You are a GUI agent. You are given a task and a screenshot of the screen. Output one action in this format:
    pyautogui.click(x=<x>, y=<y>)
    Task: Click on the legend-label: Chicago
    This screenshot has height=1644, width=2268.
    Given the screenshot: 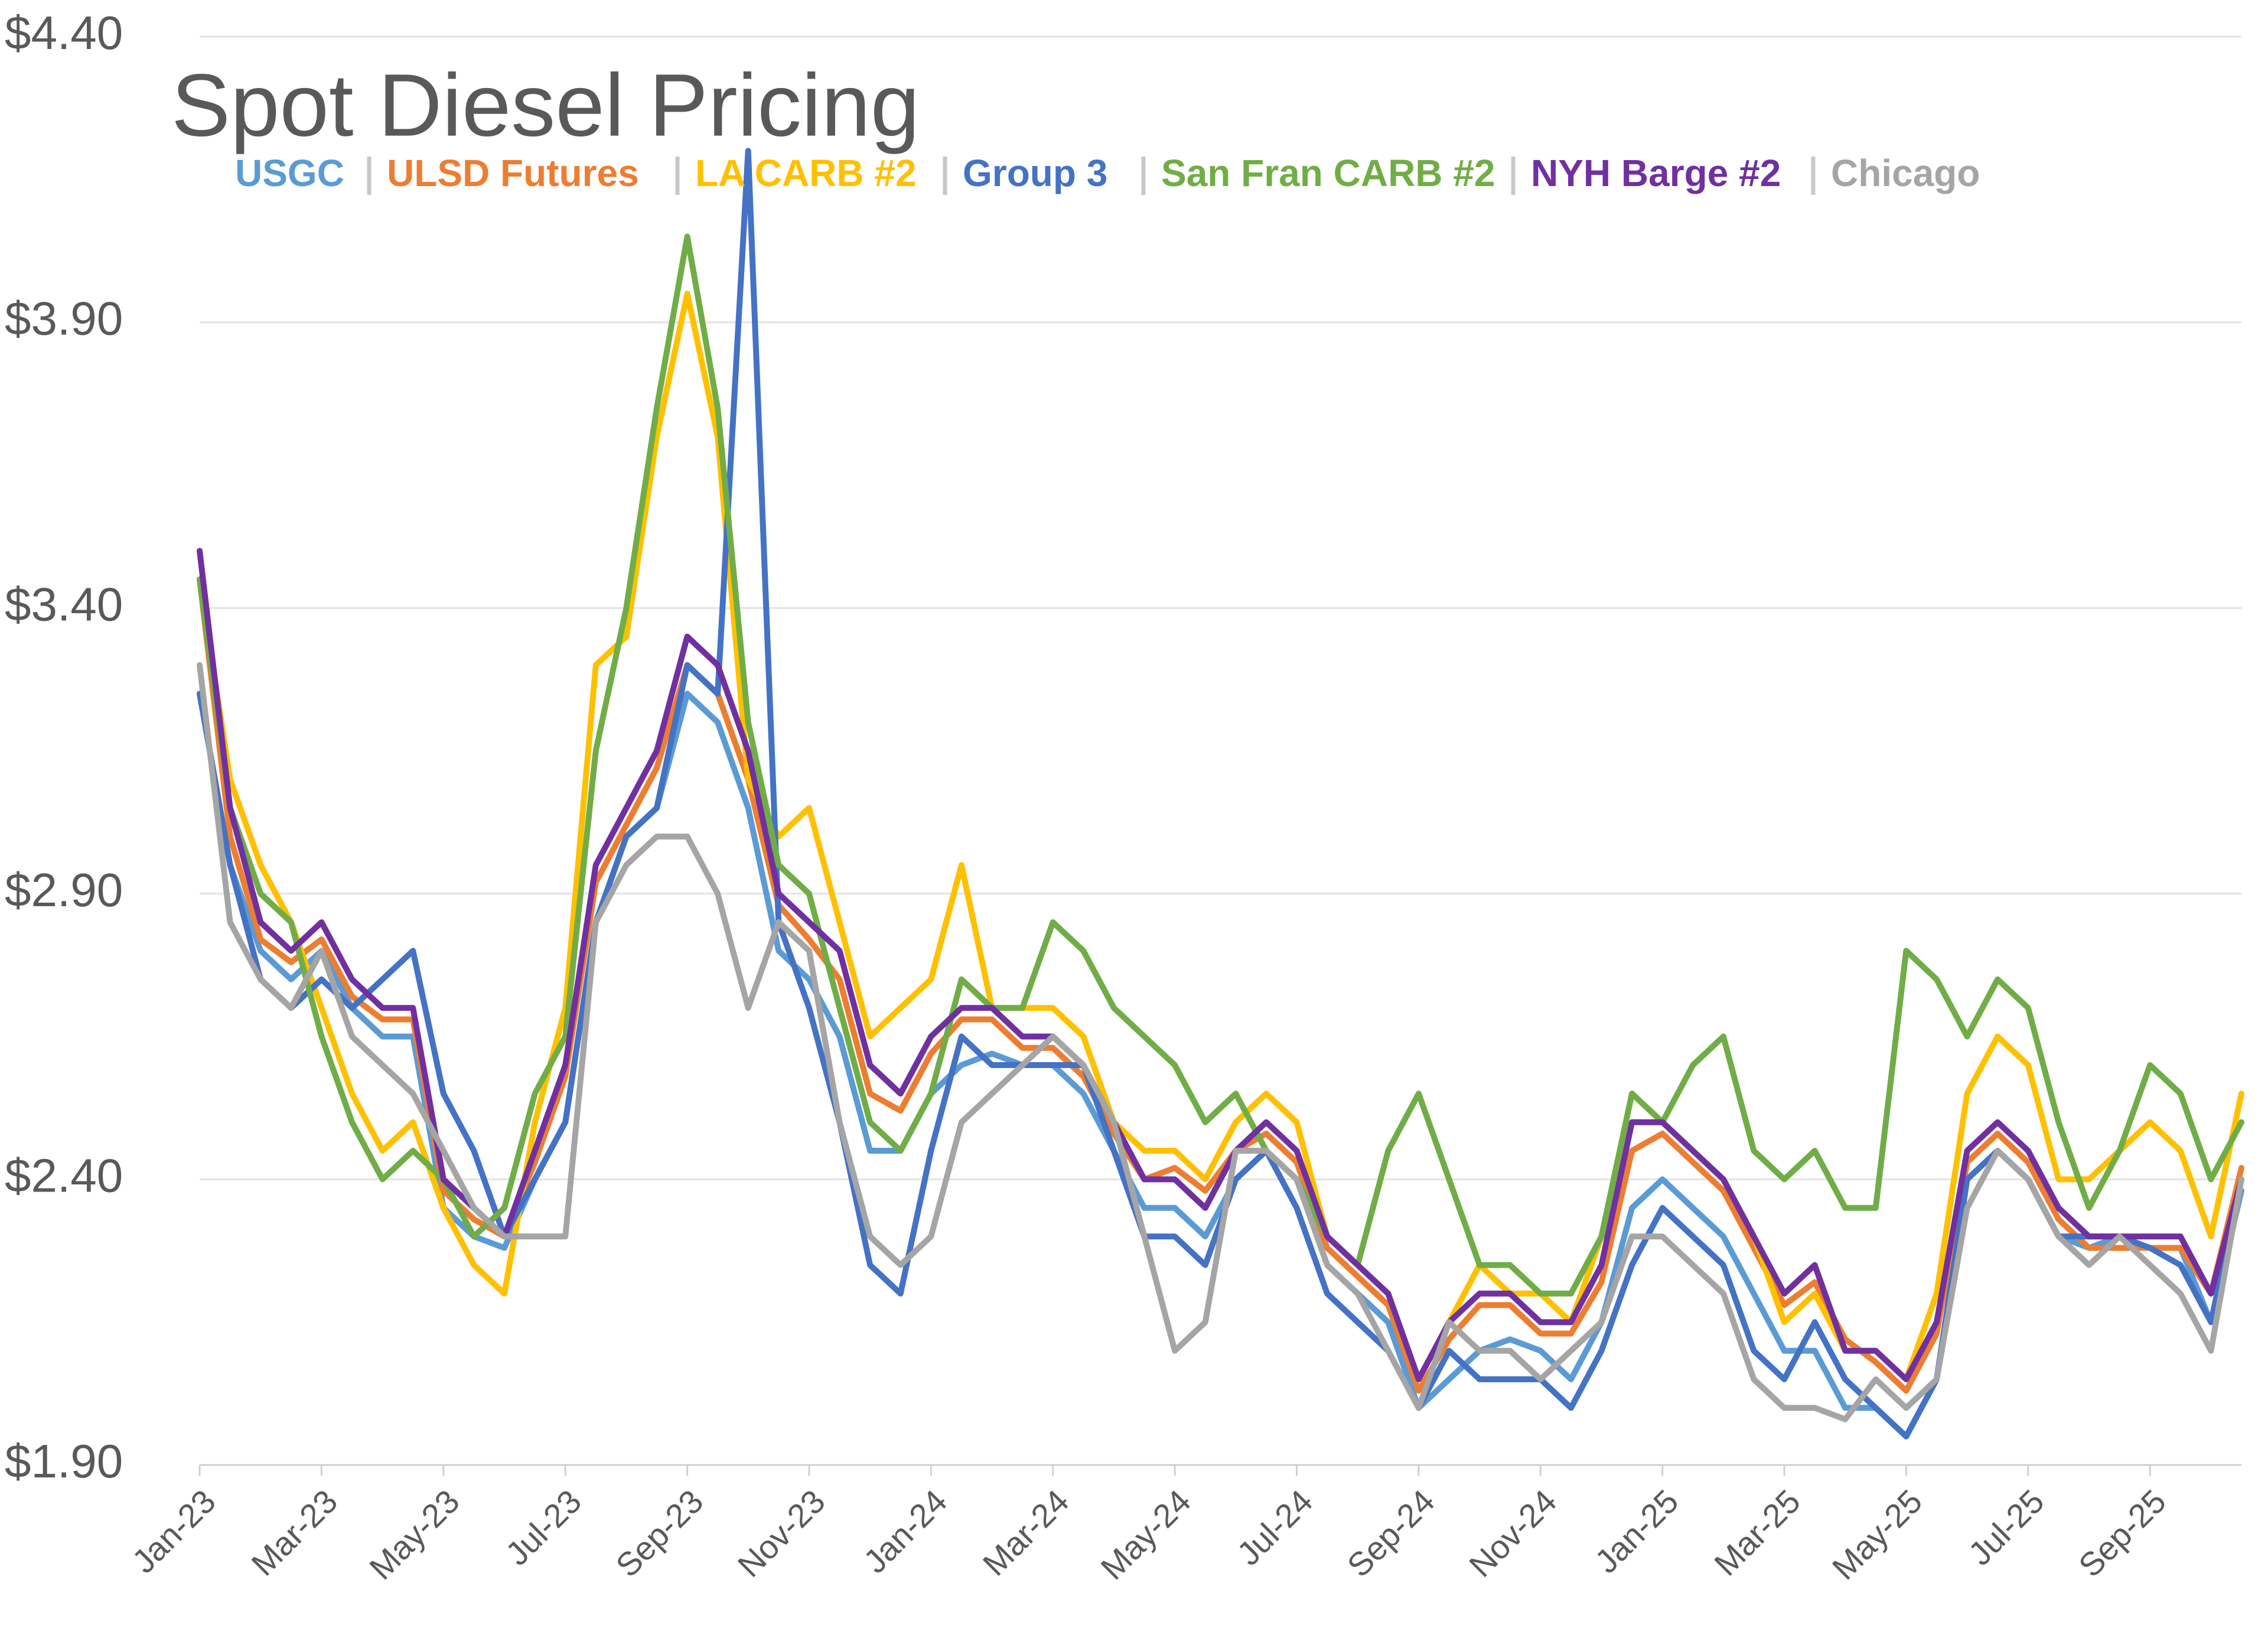 What is the action you would take?
    pyautogui.click(x=1905, y=173)
    